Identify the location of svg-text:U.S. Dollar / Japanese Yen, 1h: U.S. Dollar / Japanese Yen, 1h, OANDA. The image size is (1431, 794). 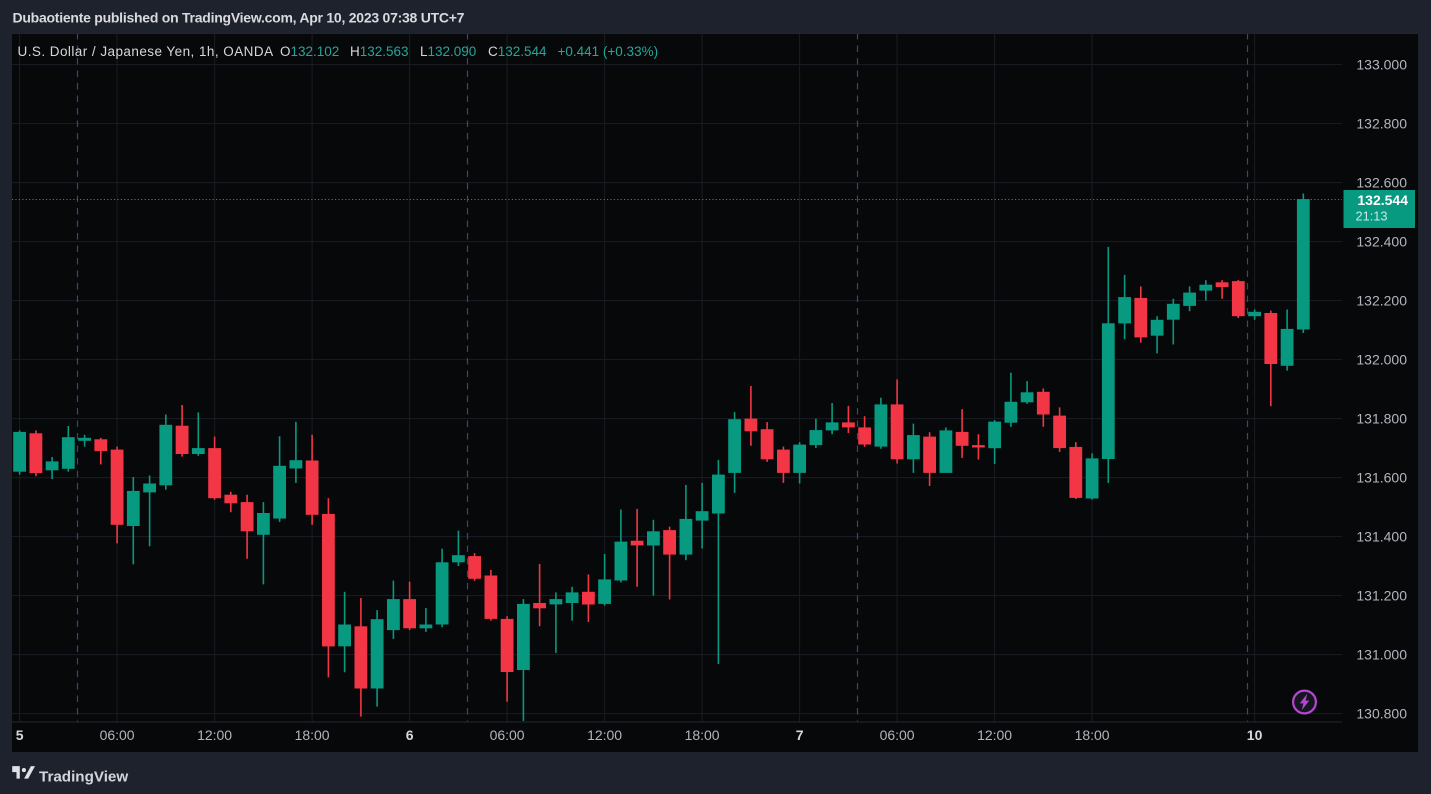
(146, 51).